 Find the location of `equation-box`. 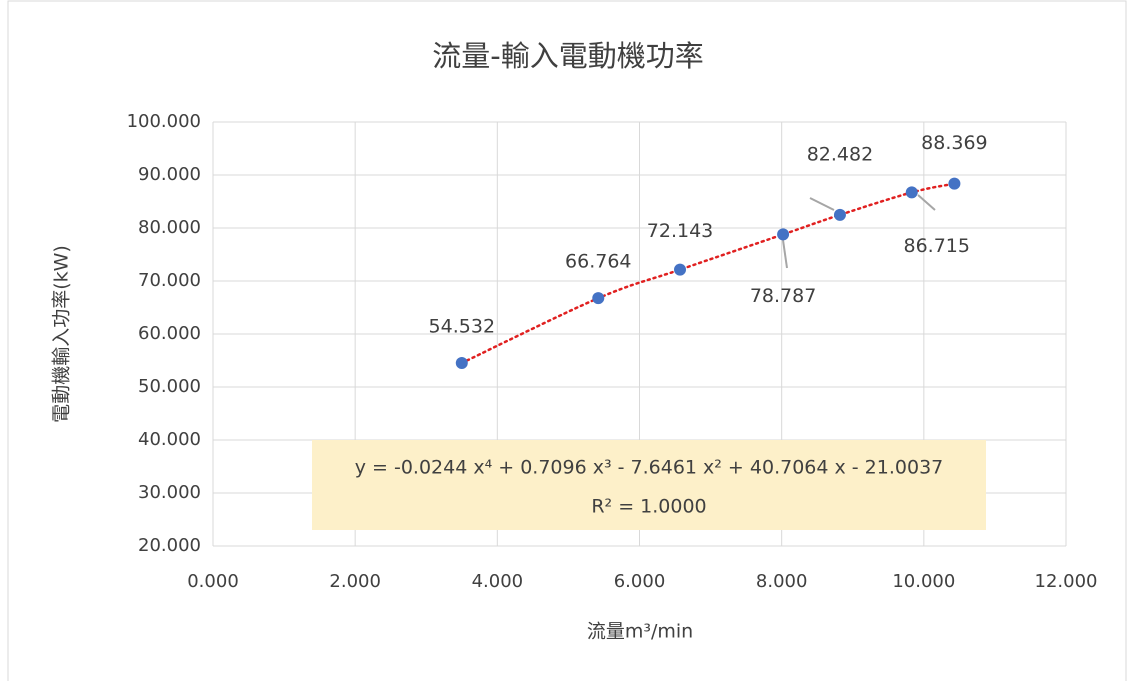

equation-box is located at coordinates (649, 485).